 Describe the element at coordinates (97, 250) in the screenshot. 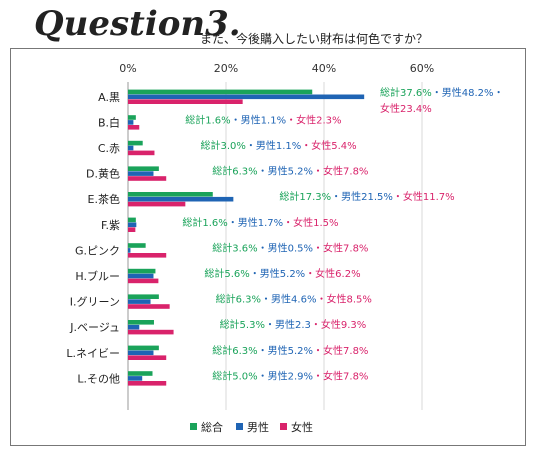

I see `category-label: G.ピンク` at that location.